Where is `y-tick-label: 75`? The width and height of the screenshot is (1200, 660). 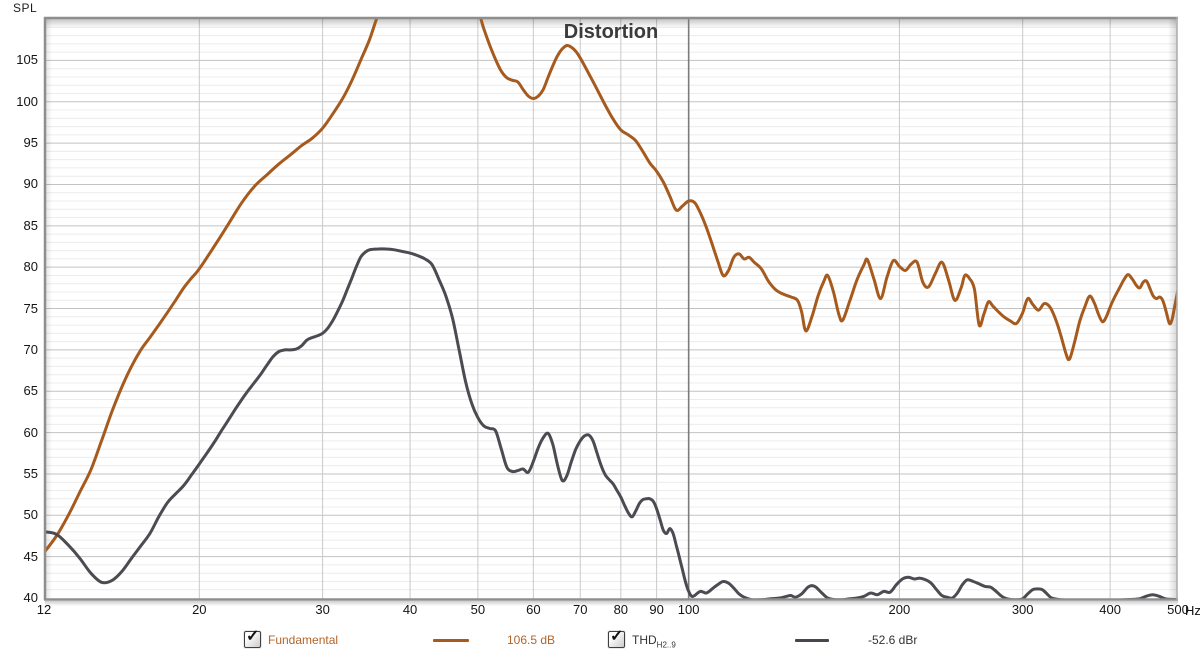 y-tick-label: 75 is located at coordinates (30, 308).